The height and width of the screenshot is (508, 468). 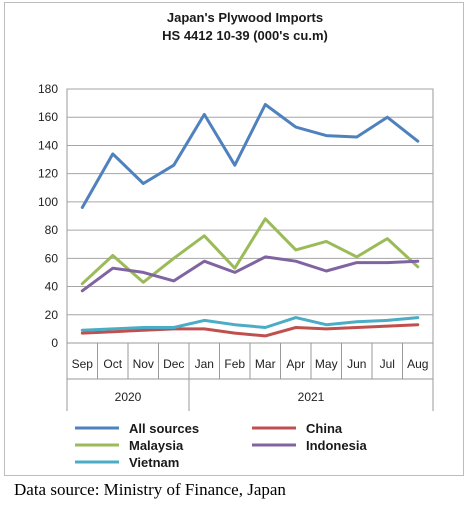 What do you see at coordinates (250, 274) in the screenshot?
I see `series-line-indonesia` at bounding box center [250, 274].